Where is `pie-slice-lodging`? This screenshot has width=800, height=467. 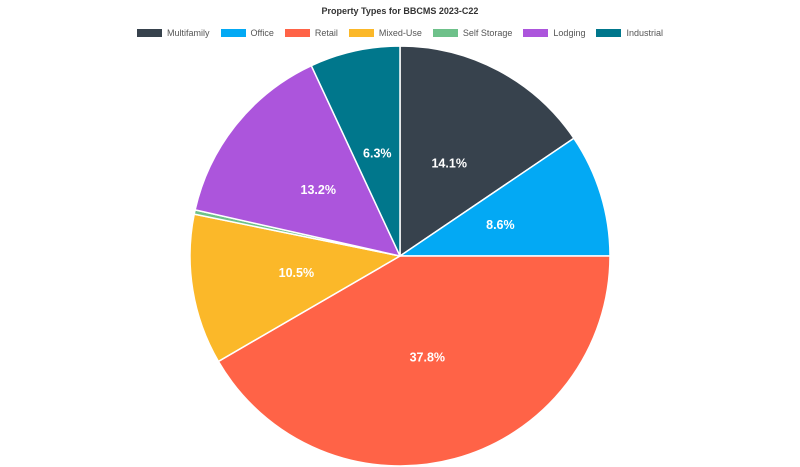
pie-slice-lodging is located at coordinates (297, 160).